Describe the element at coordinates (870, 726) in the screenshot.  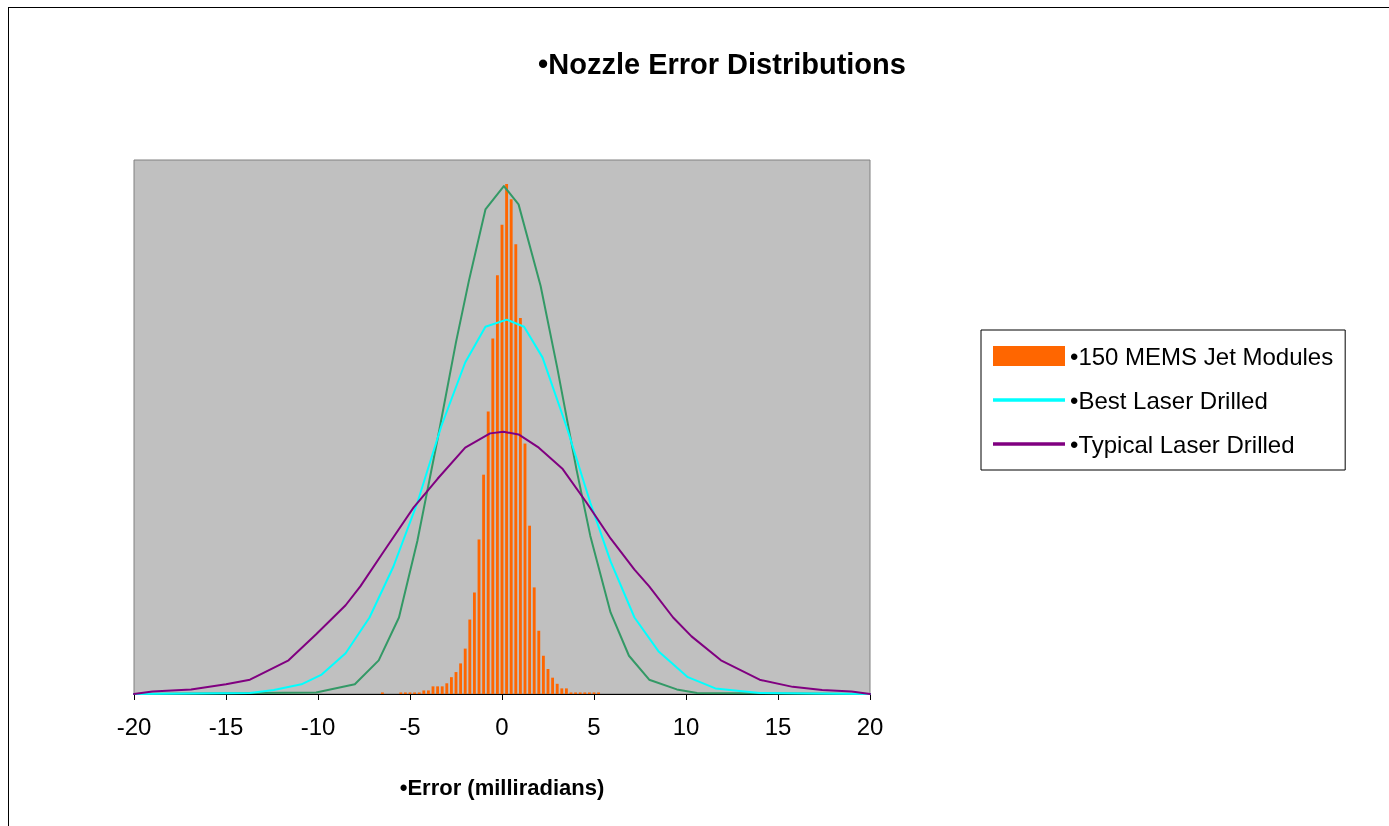
I see `x-tick-label: 20` at that location.